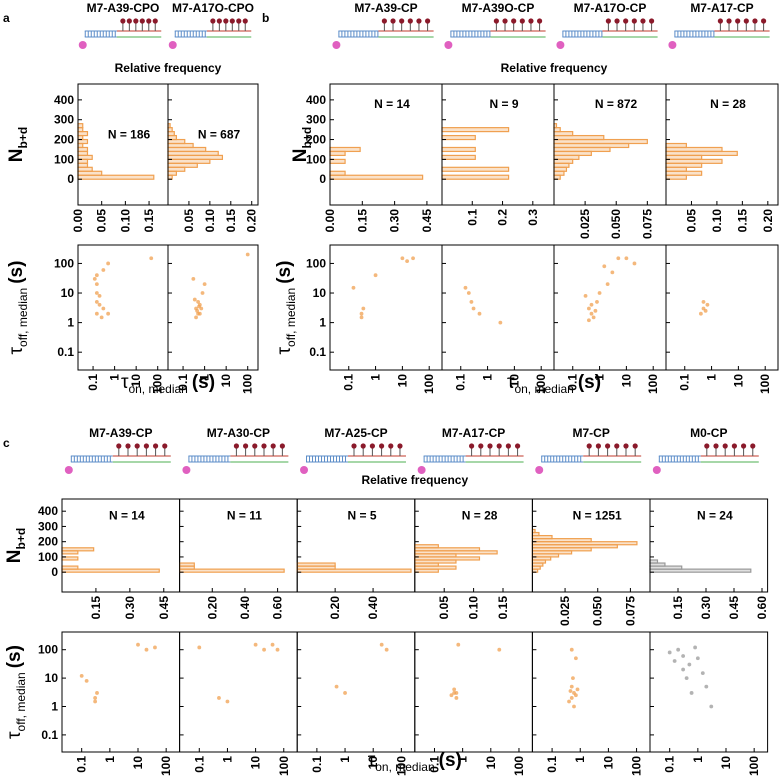  What do you see at coordinates (78, 221) in the screenshot?
I see `x-tick-label: 0.00` at bounding box center [78, 221].